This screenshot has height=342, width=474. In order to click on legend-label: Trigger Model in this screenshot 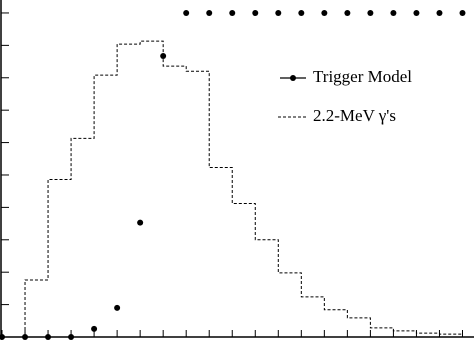, I will do `click(362, 76)`.